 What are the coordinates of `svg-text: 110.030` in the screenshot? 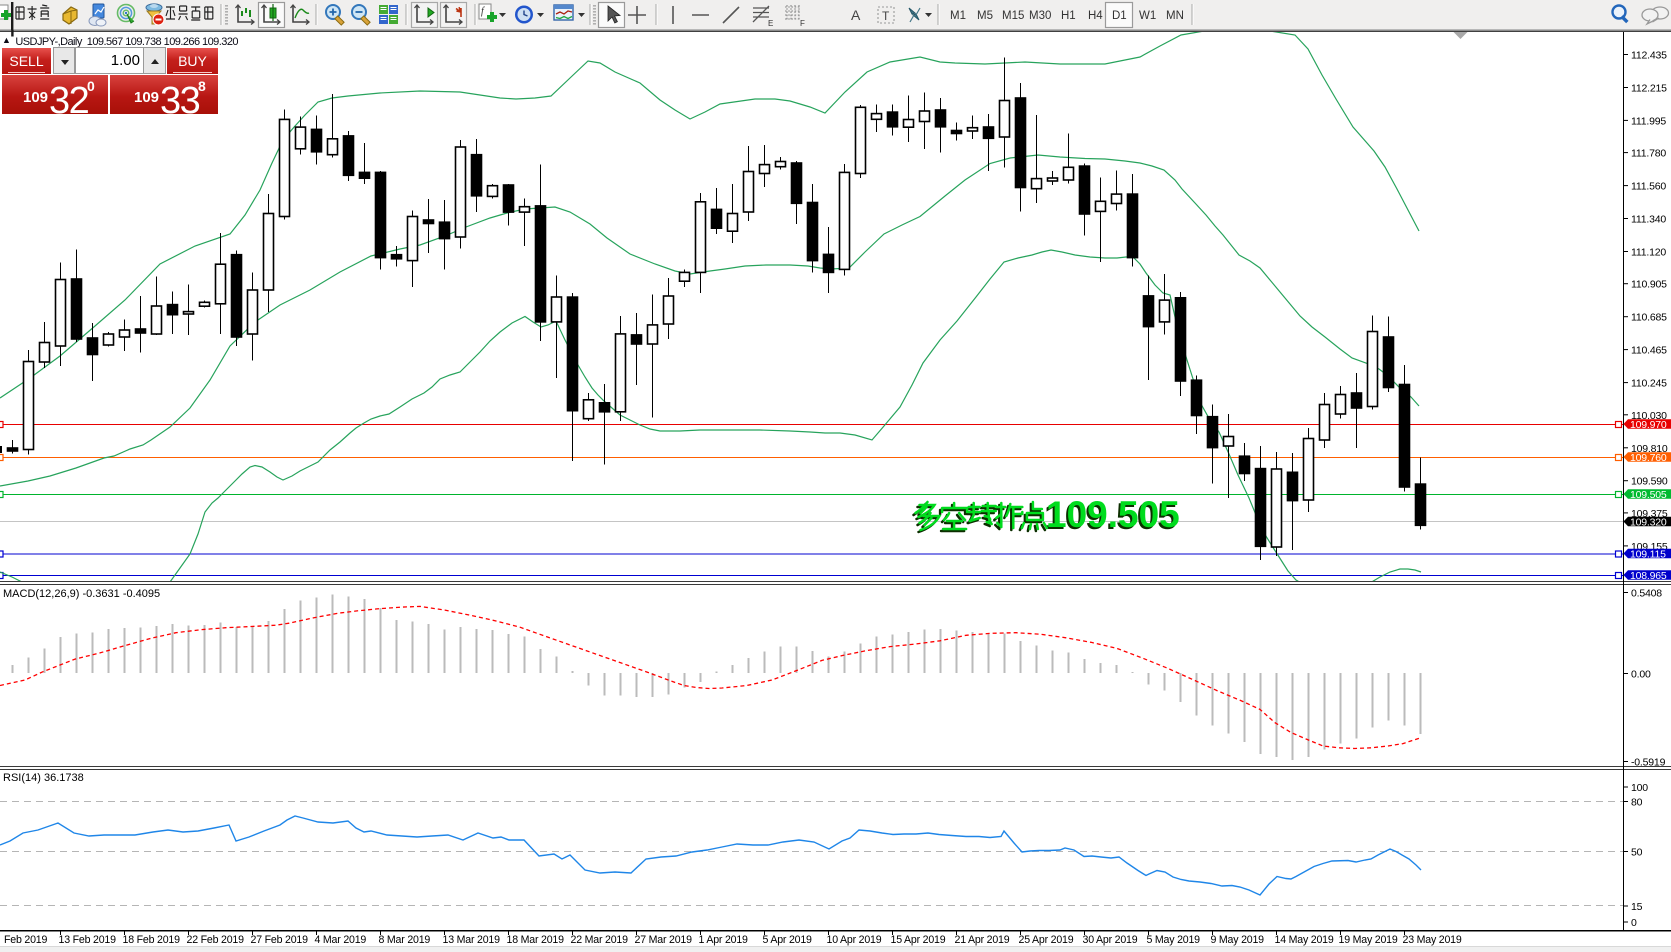 It's located at (1649, 416).